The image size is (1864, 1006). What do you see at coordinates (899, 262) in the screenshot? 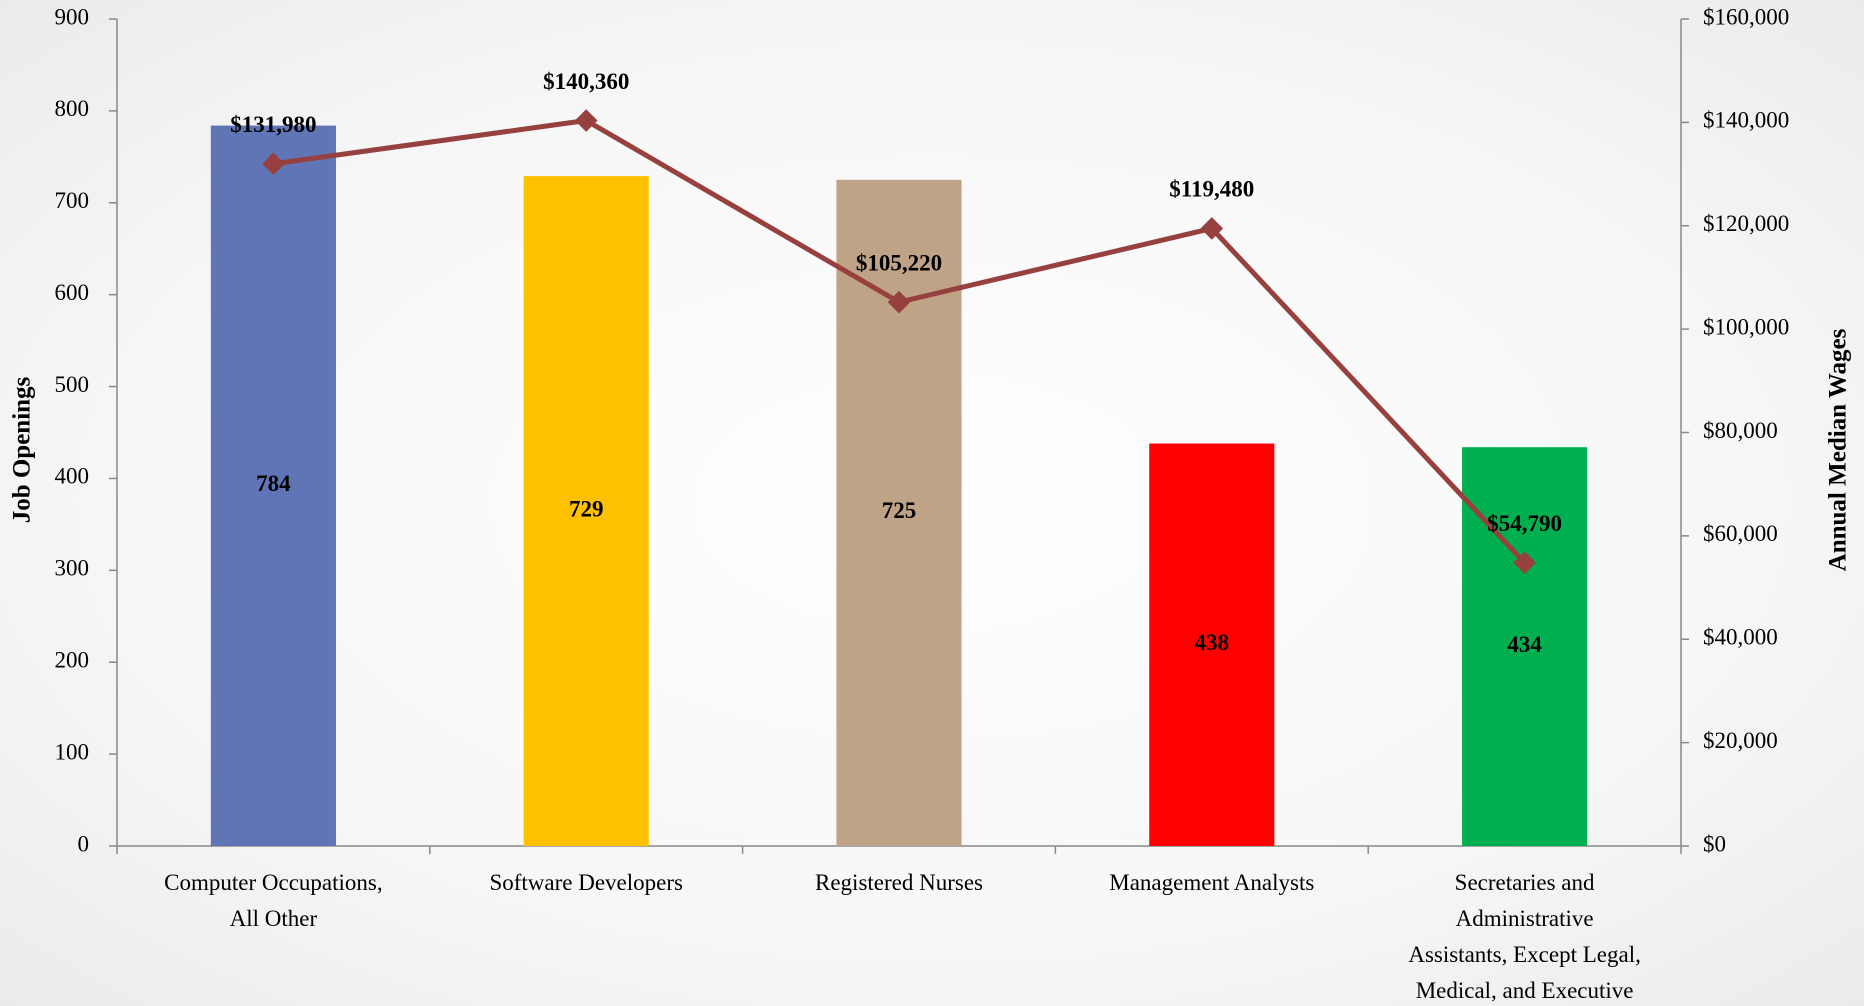
I see `line-value-label: $105,220` at bounding box center [899, 262].